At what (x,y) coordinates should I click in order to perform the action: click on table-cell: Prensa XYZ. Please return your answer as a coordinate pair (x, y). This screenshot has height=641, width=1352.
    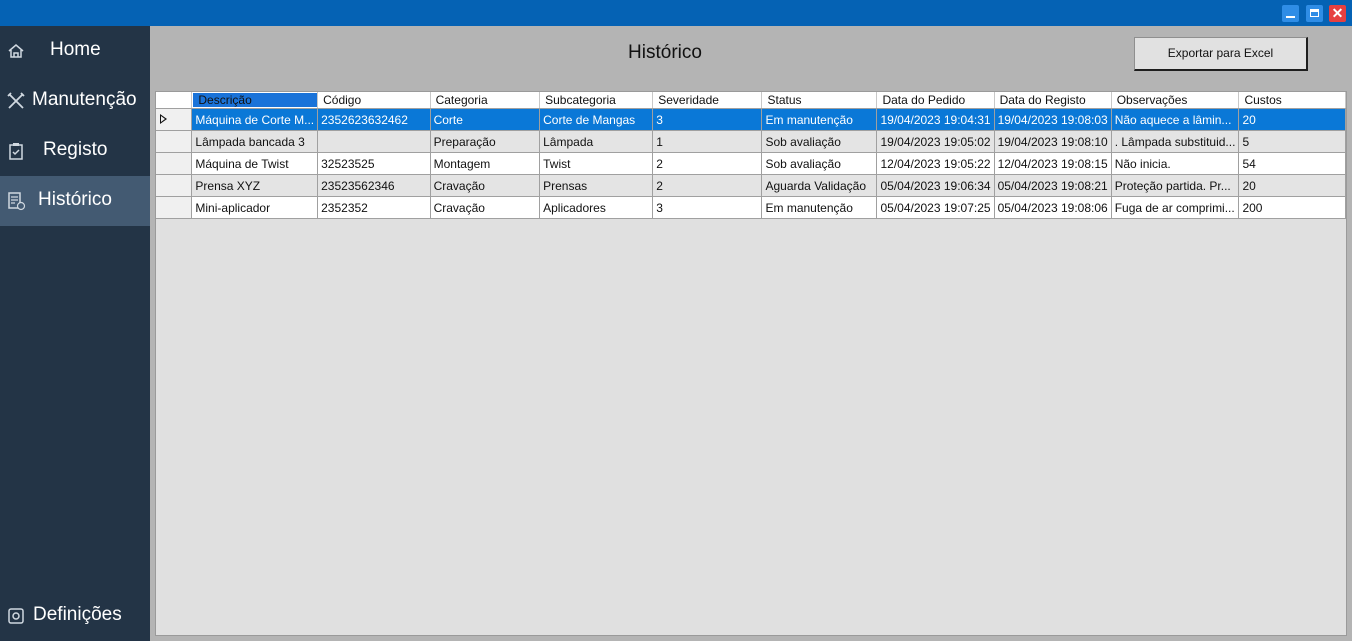
    Looking at the image, I should click on (255, 185).